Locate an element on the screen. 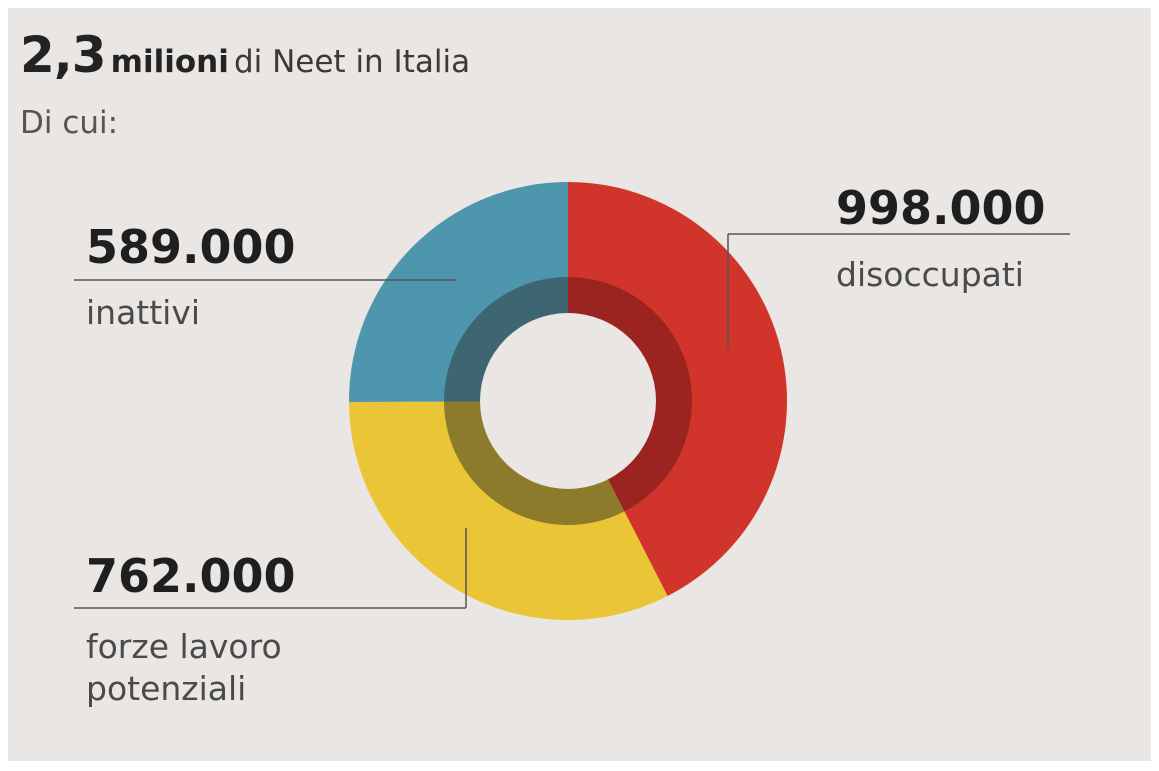 The height and width of the screenshot is (771, 1159). value-inattivi: 589.000 is located at coordinates (191, 247).